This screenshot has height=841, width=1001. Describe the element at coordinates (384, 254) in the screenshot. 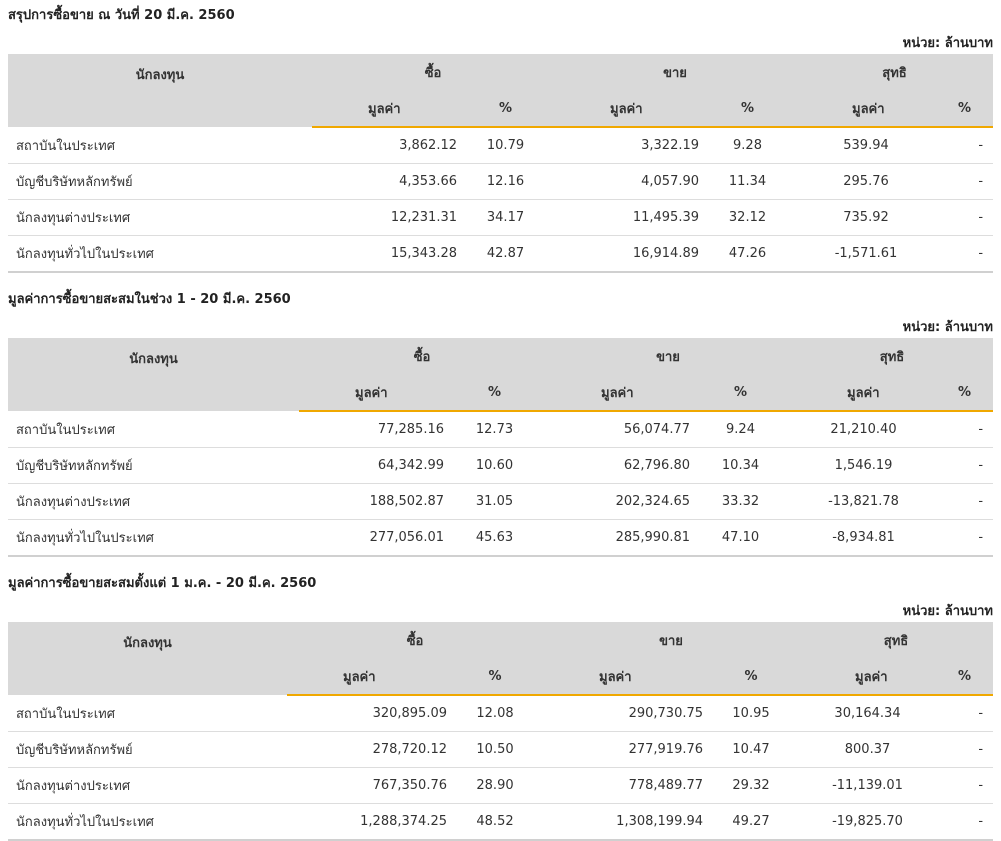

I see `buy-value: 15,343.28` at that location.